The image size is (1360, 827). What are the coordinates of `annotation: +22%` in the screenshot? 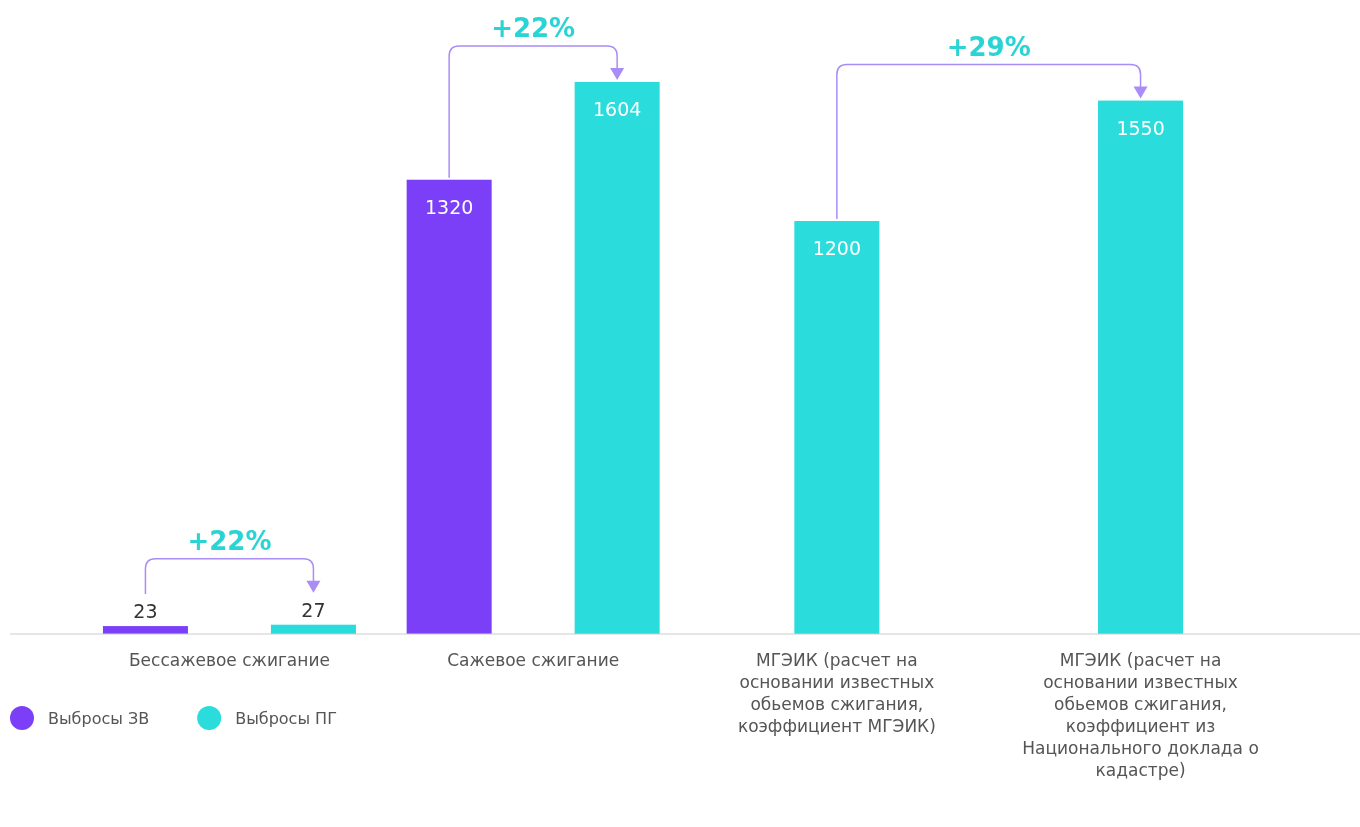 It's located at (229, 540).